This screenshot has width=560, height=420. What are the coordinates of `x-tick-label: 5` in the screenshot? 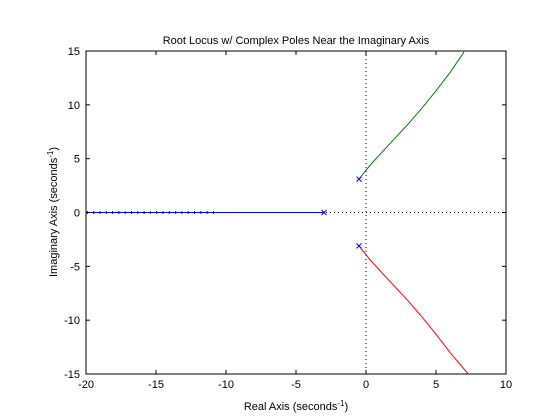 It's located at (436, 385).